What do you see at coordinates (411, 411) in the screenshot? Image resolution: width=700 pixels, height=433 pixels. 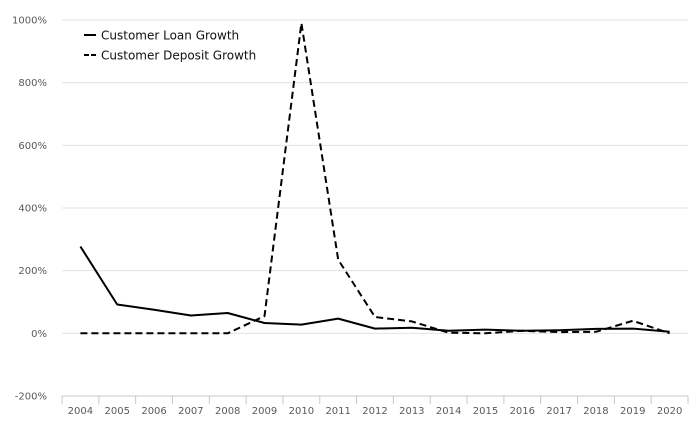 I see `x-tick-label: 2013` at bounding box center [411, 411].